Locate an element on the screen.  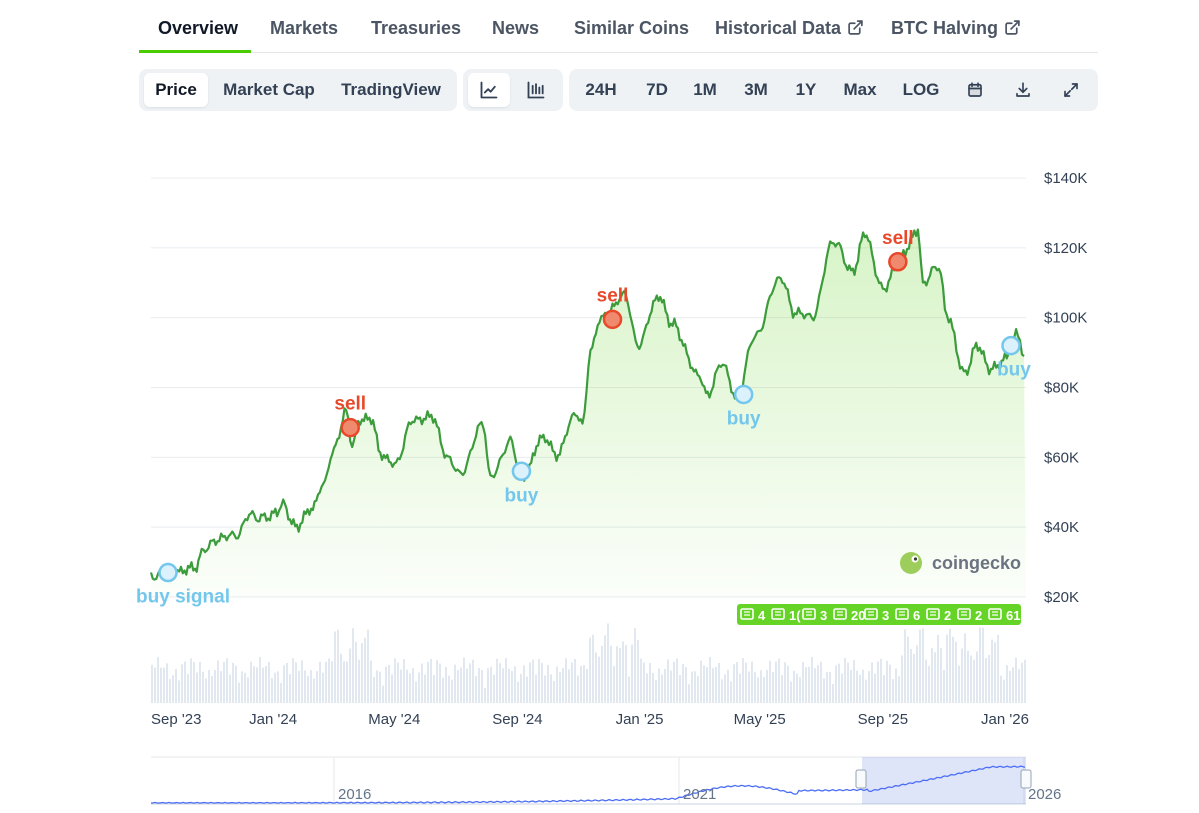
date-range-button is located at coordinates (975, 90).